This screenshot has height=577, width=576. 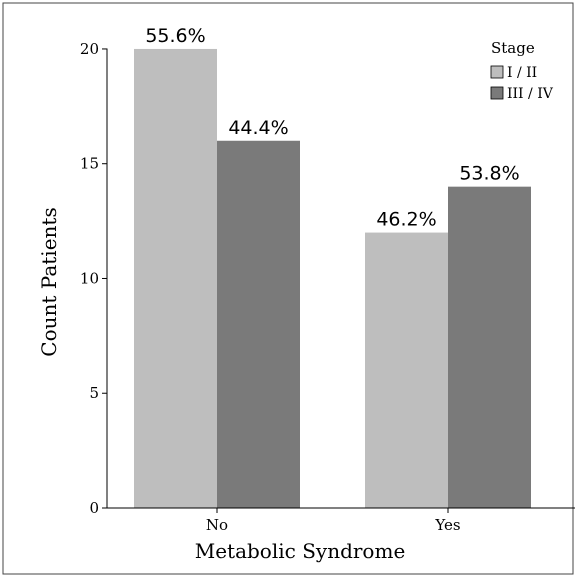 I want to click on bar-no-i-ii, so click(x=175, y=278).